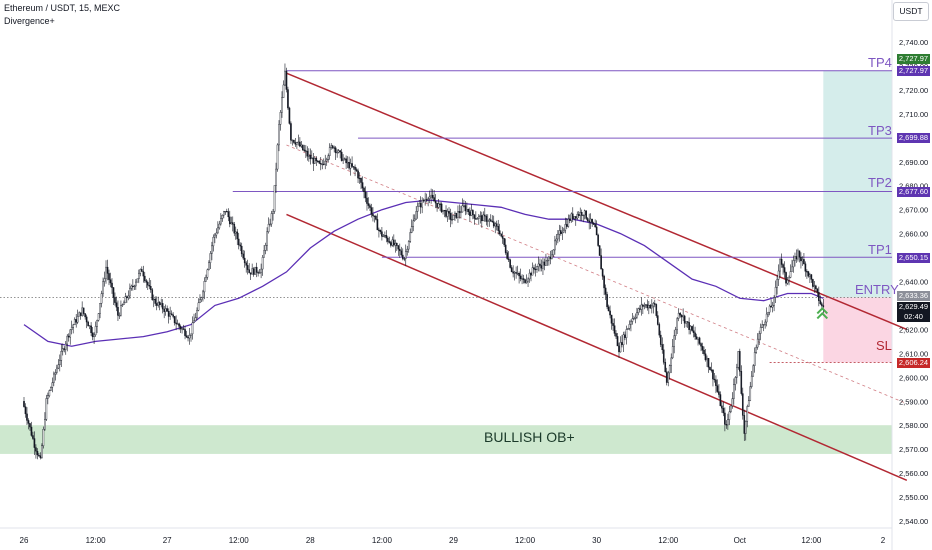 The height and width of the screenshot is (550, 932). What do you see at coordinates (529, 437) in the screenshot?
I see `bullish-ob-label: BULLISH OB+` at bounding box center [529, 437].